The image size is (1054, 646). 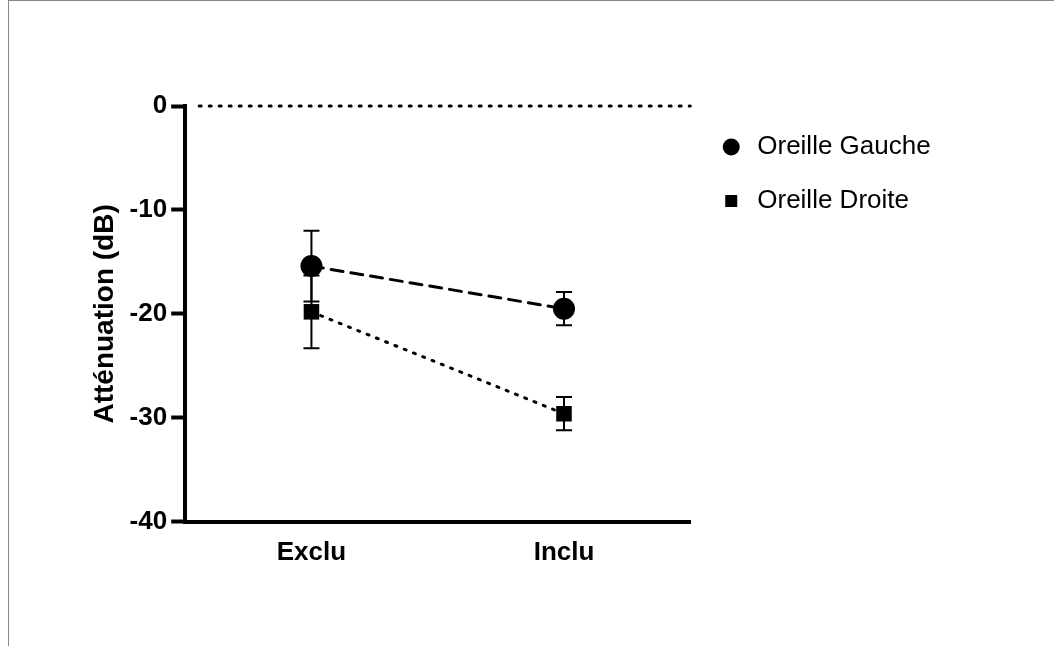 What do you see at coordinates (148, 416) in the screenshot?
I see `y-tick-label: -30` at bounding box center [148, 416].